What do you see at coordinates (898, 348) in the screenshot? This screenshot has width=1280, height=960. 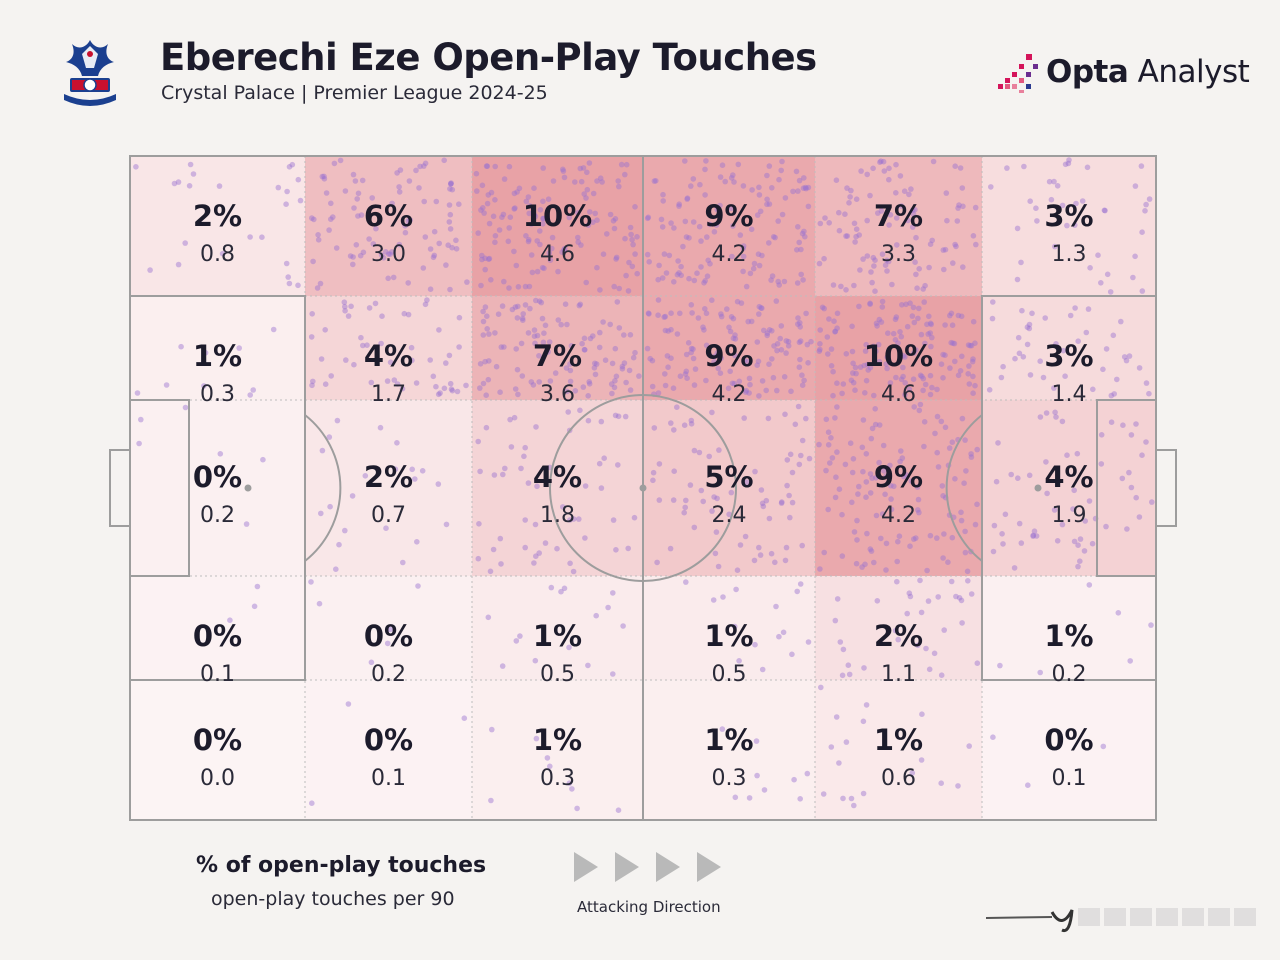 I see `heat-zone-r2c5` at bounding box center [898, 348].